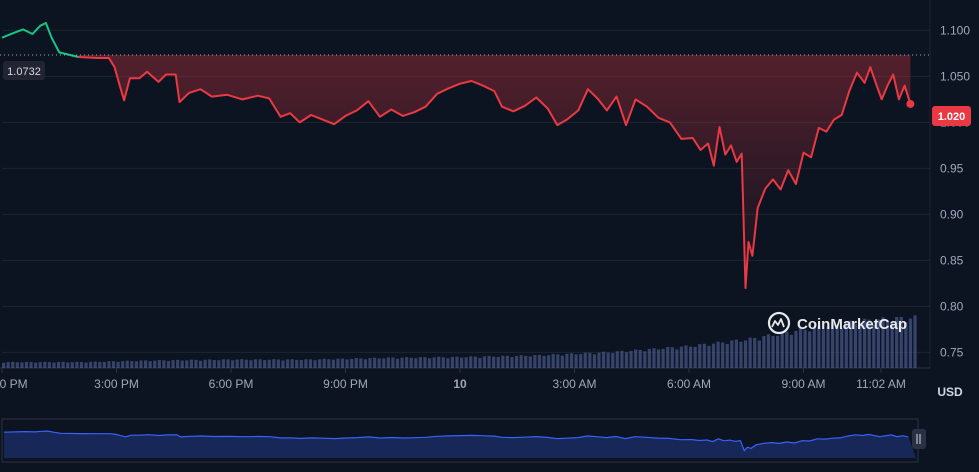 The image size is (979, 472). I want to click on x-tick-label: 12:00 PM, so click(14, 384).